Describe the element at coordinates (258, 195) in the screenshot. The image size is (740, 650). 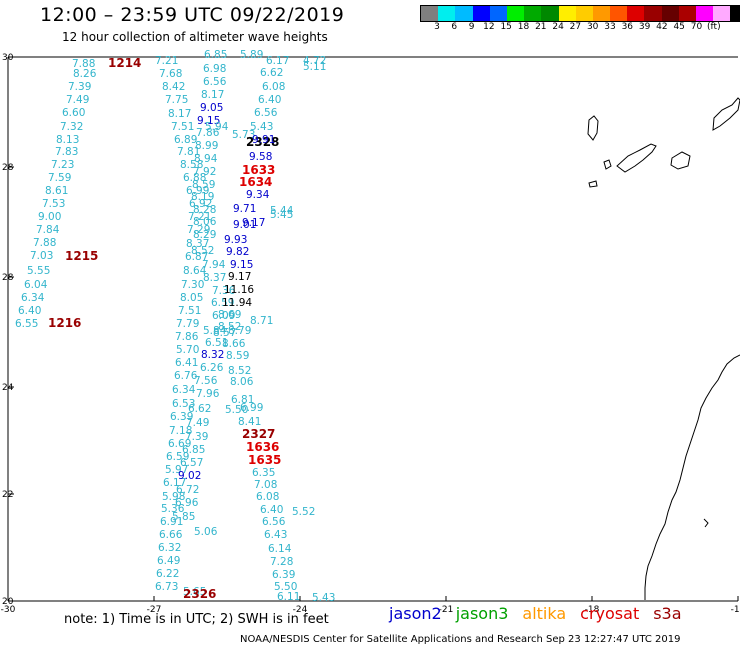
I see `wave-height-label: 9.34` at that location.